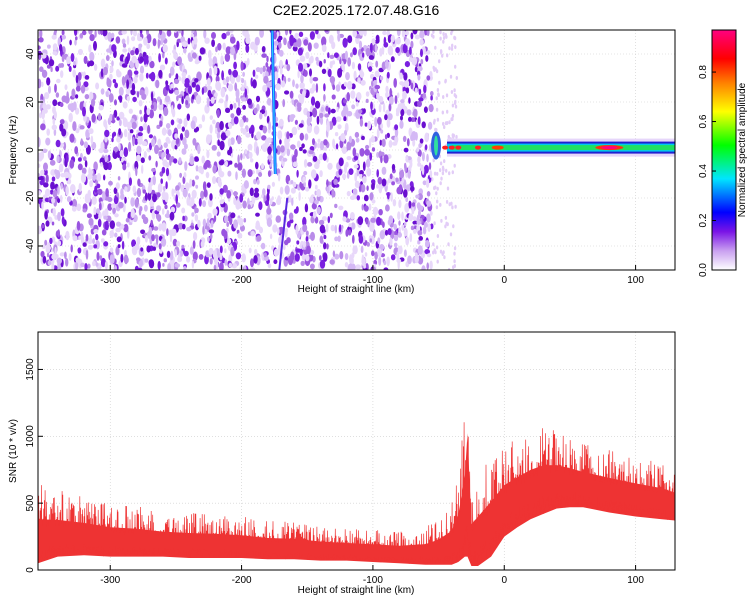  I want to click on snr-y-tick-label: 0, so click(30, 570).